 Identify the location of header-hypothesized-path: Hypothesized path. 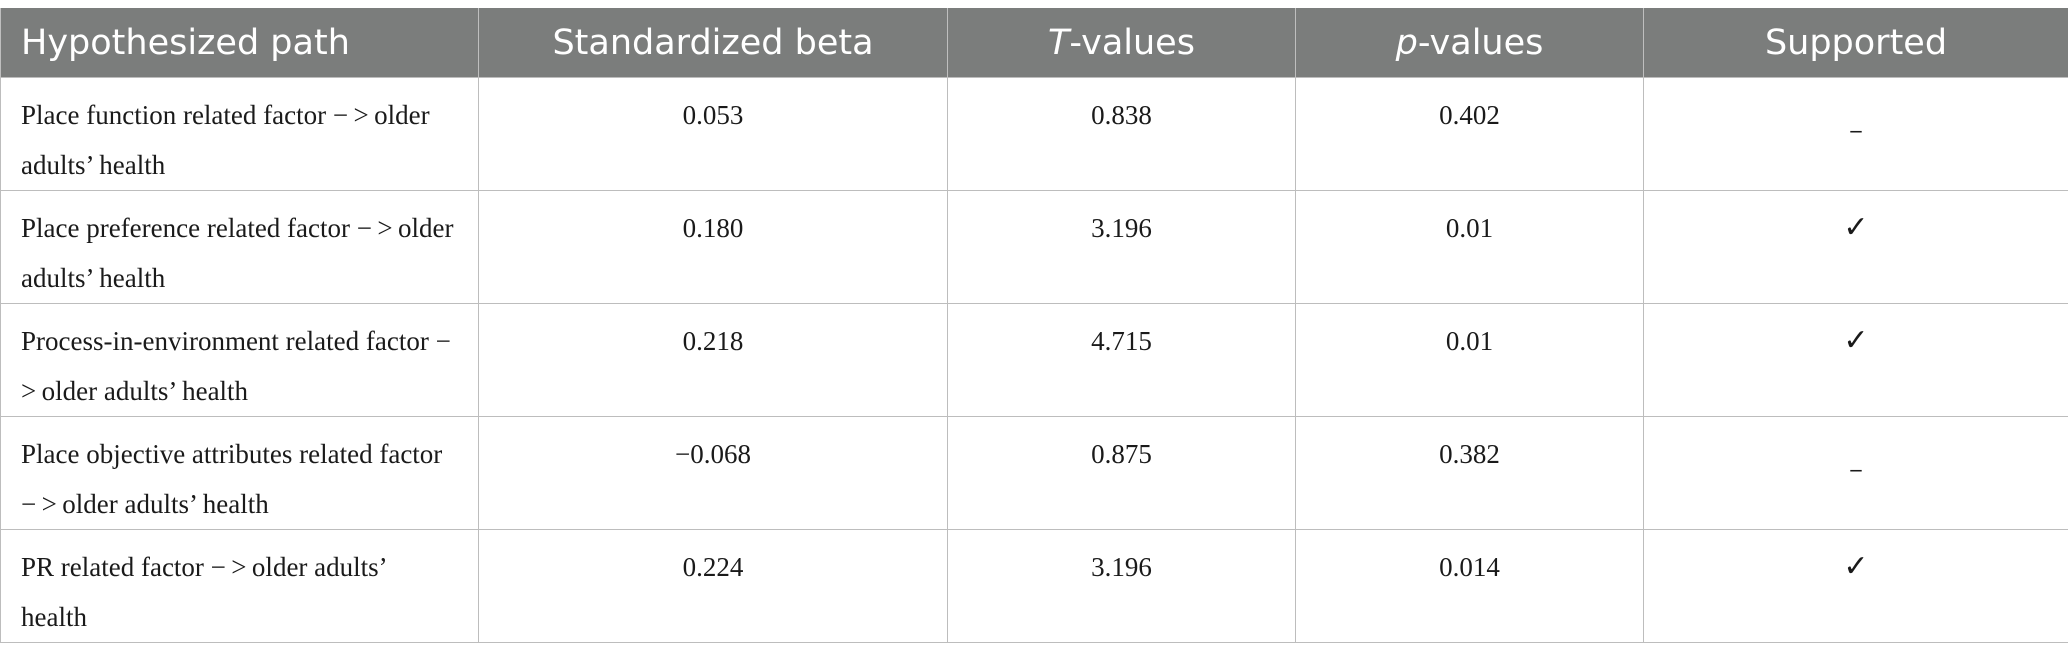
(239, 43).